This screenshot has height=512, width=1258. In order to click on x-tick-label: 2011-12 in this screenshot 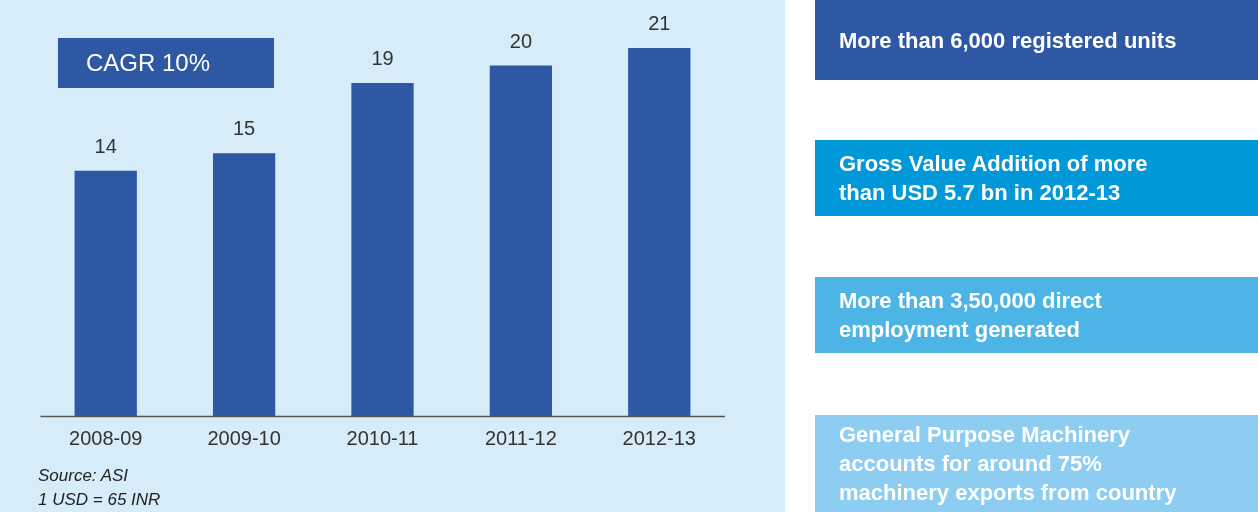, I will do `click(520, 437)`.